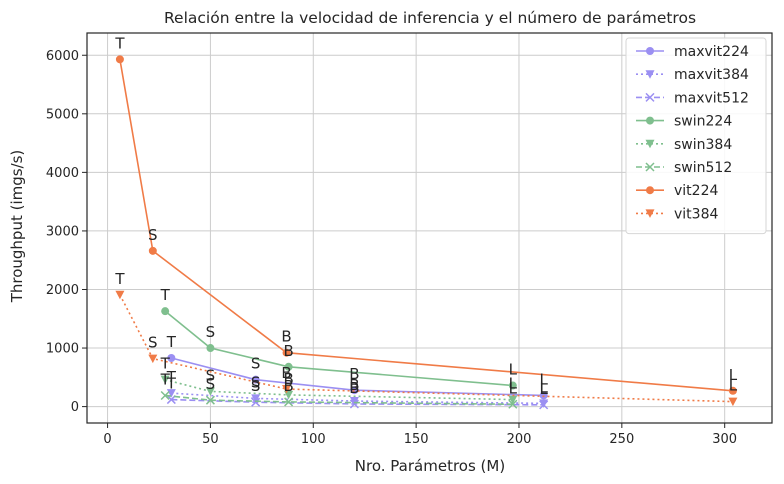 Image resolution: width=784 pixels, height=484 pixels. I want to click on legend-item: maxvit224, so click(692, 52).